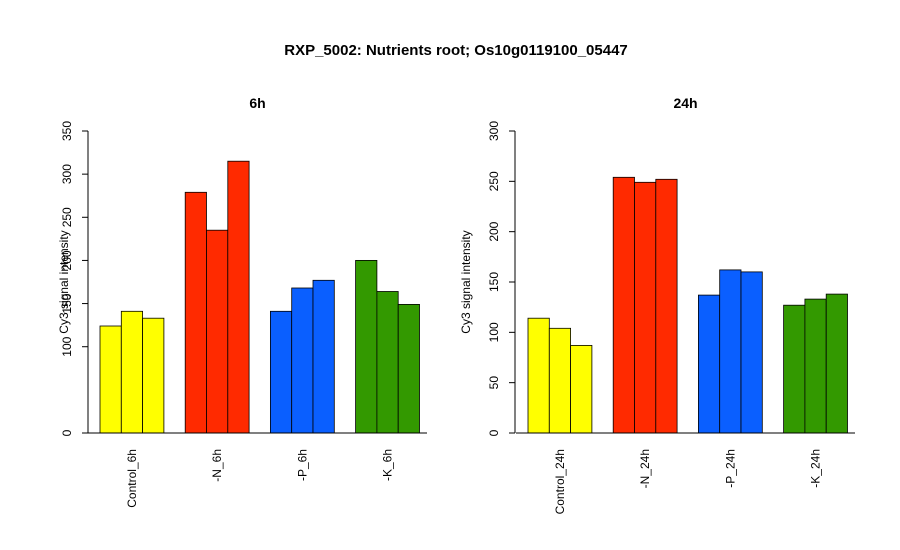  I want to click on bar--N_24h-3, so click(666, 306).